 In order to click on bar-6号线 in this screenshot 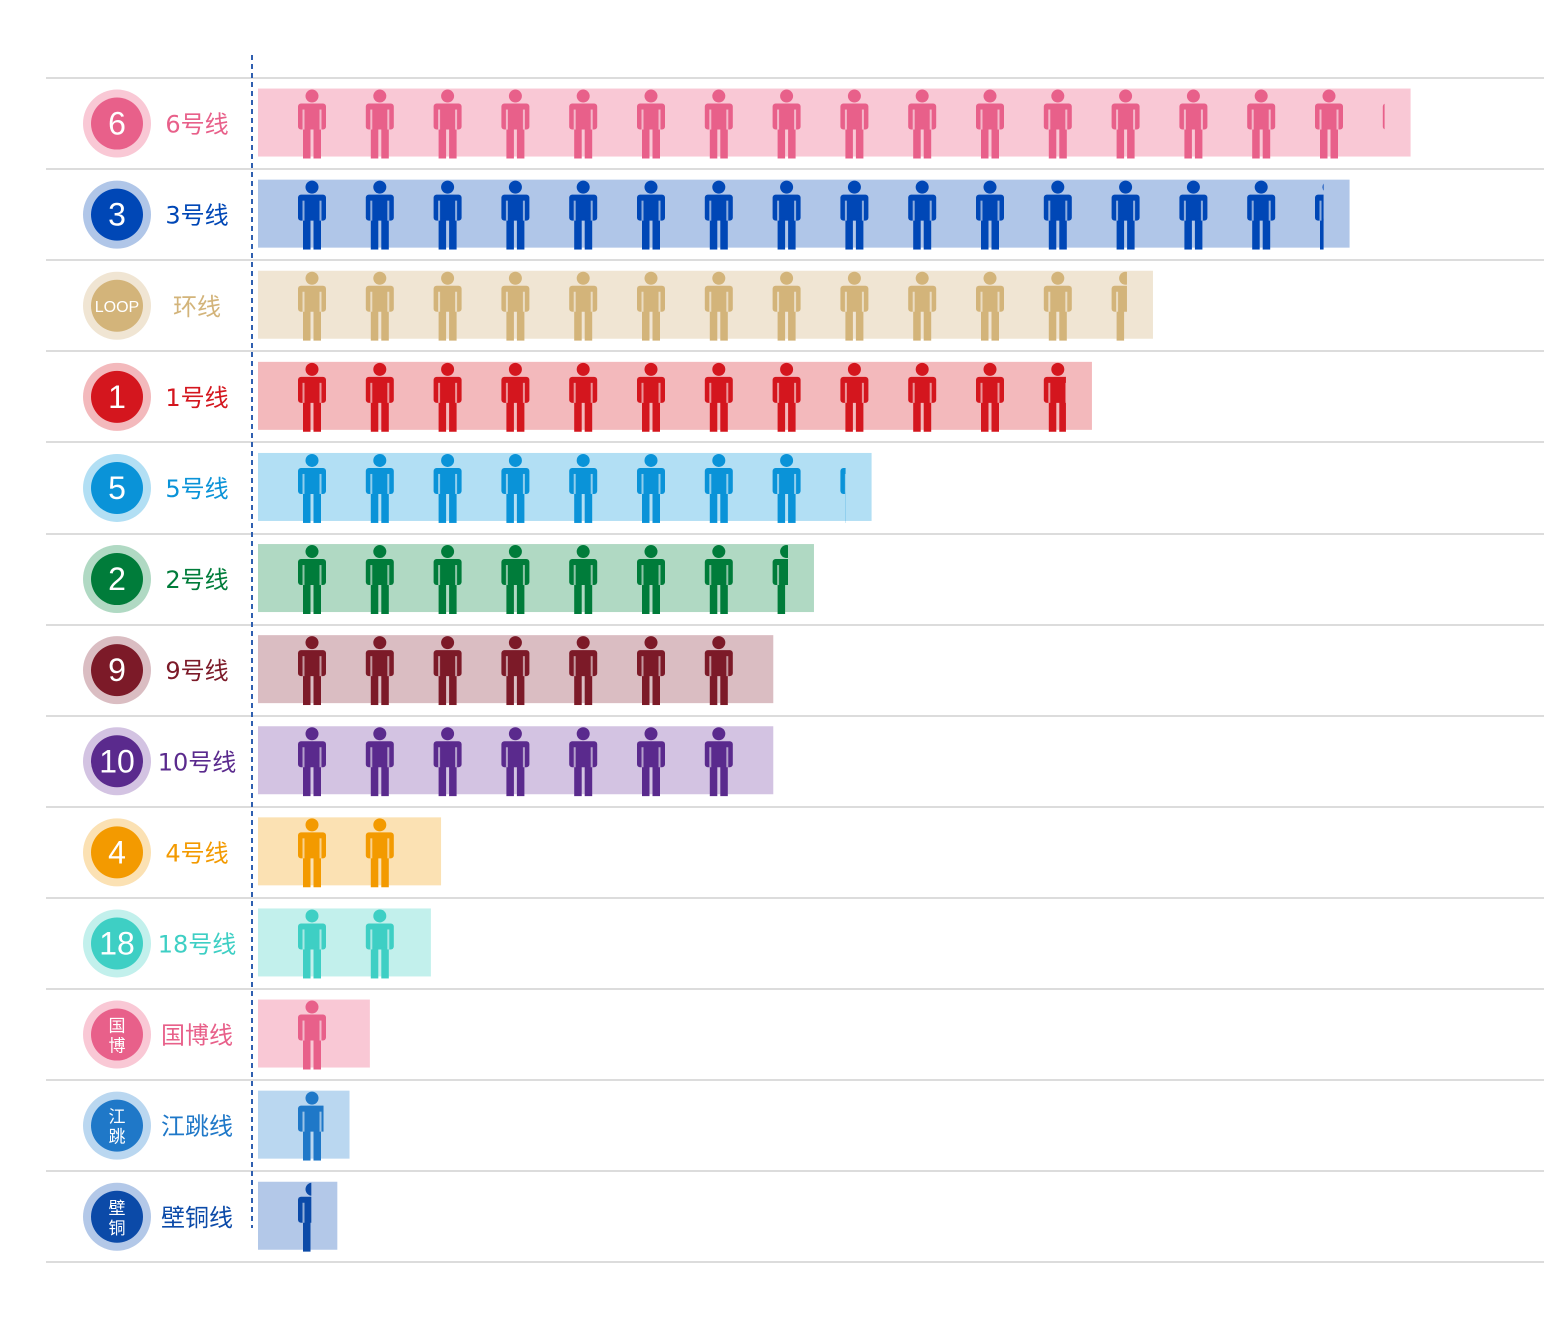, I will do `click(834, 122)`.